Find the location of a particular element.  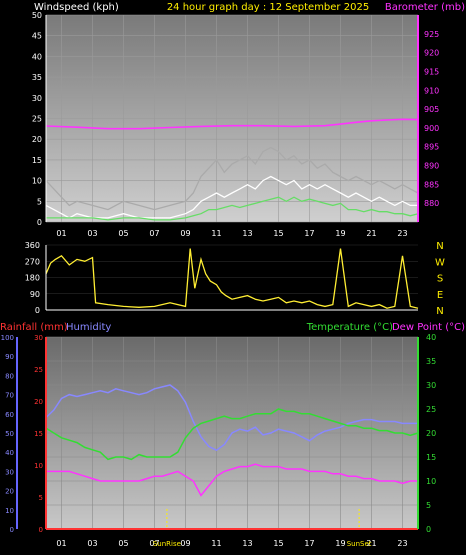

humidity-tick-label: 70 is located at coordinates (9, 396).